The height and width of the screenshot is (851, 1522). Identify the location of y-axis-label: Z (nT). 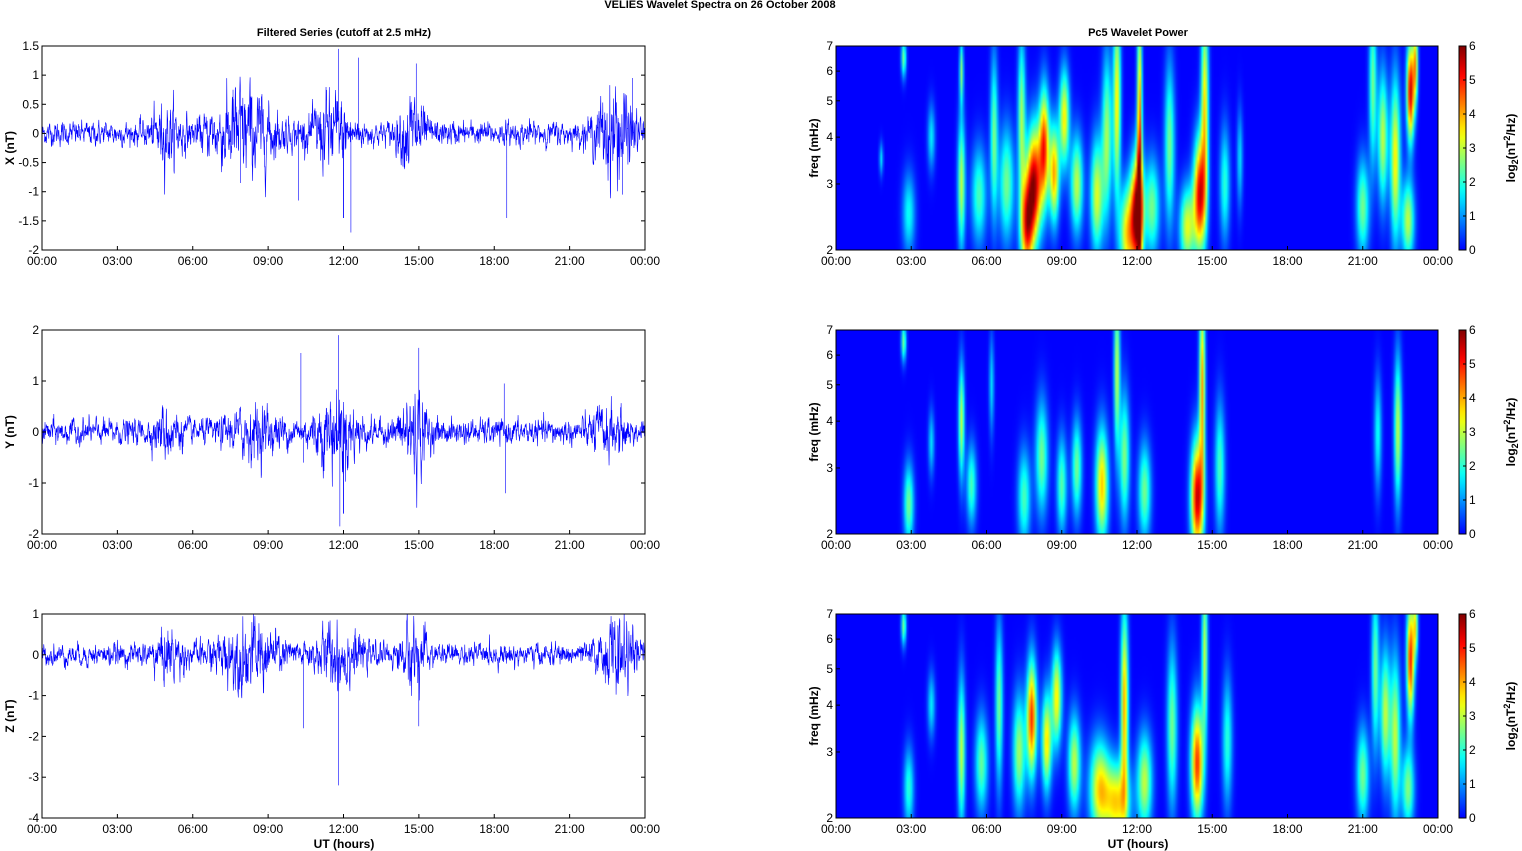
(10, 715).